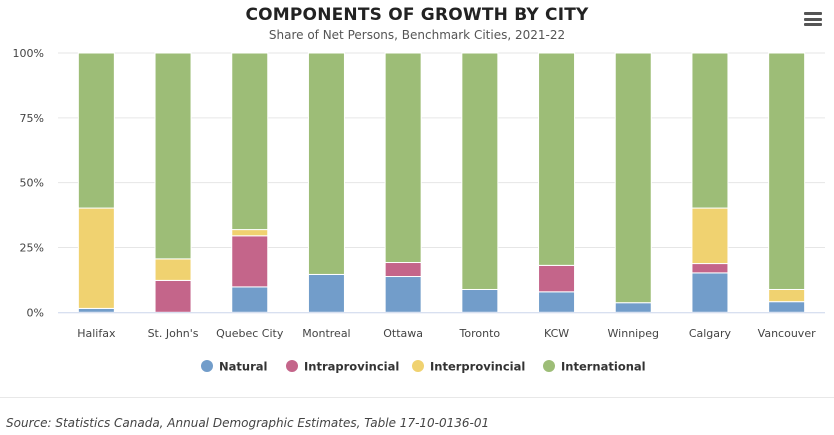  Describe the element at coordinates (633, 333) in the screenshot. I see `x-tick-label: Winnipeg` at that location.